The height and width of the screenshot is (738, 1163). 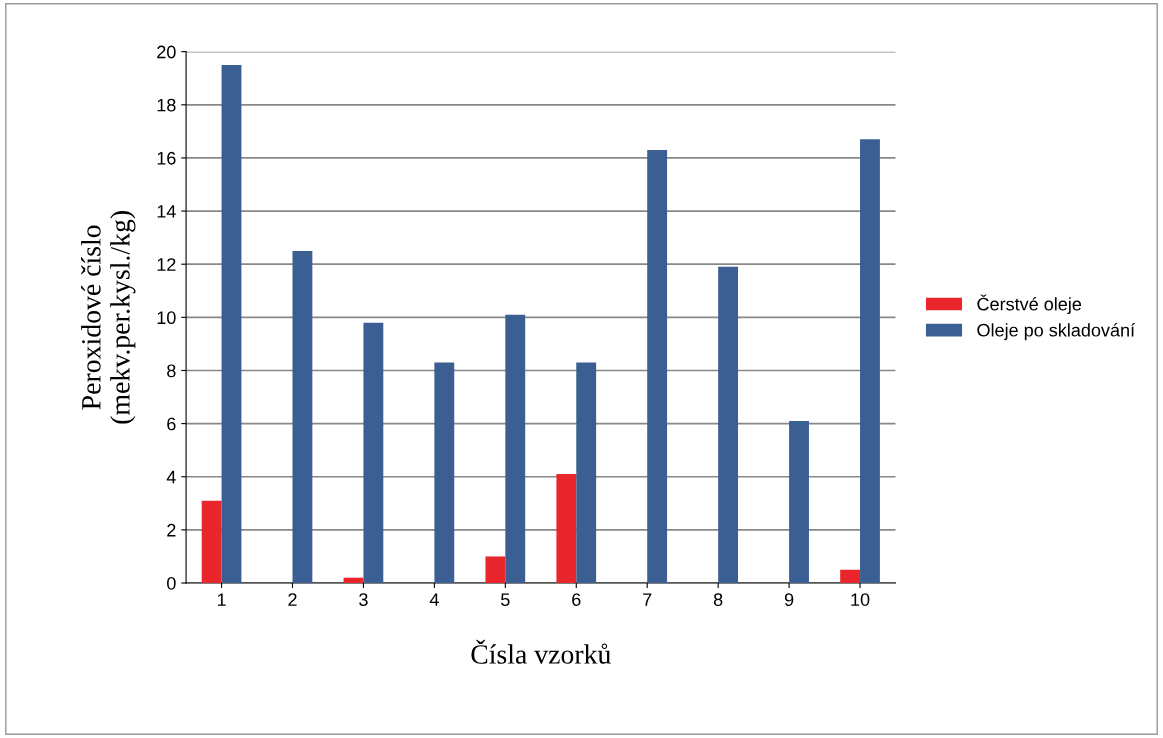 I want to click on x-tick-label: 10, so click(x=860, y=599).